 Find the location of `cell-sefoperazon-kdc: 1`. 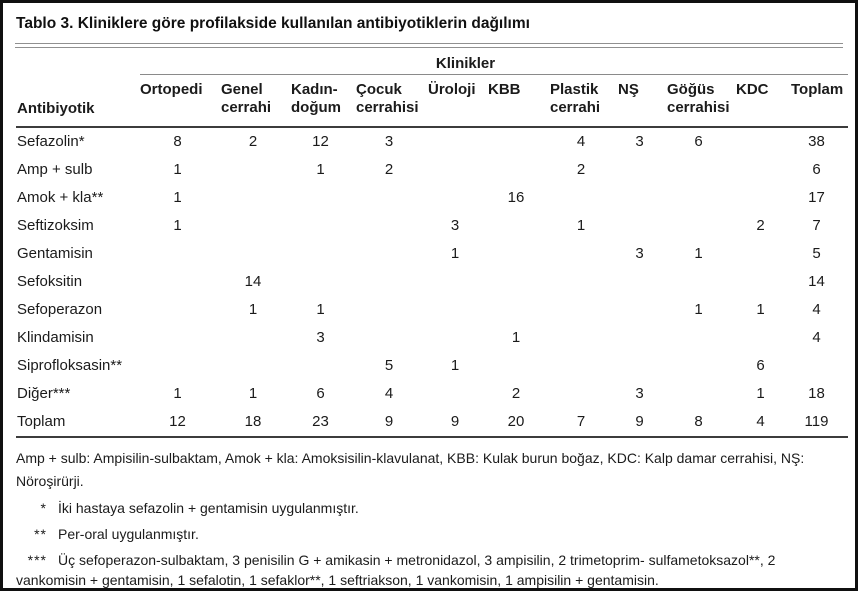

cell-sefoperazon-kdc: 1 is located at coordinates (760, 309).